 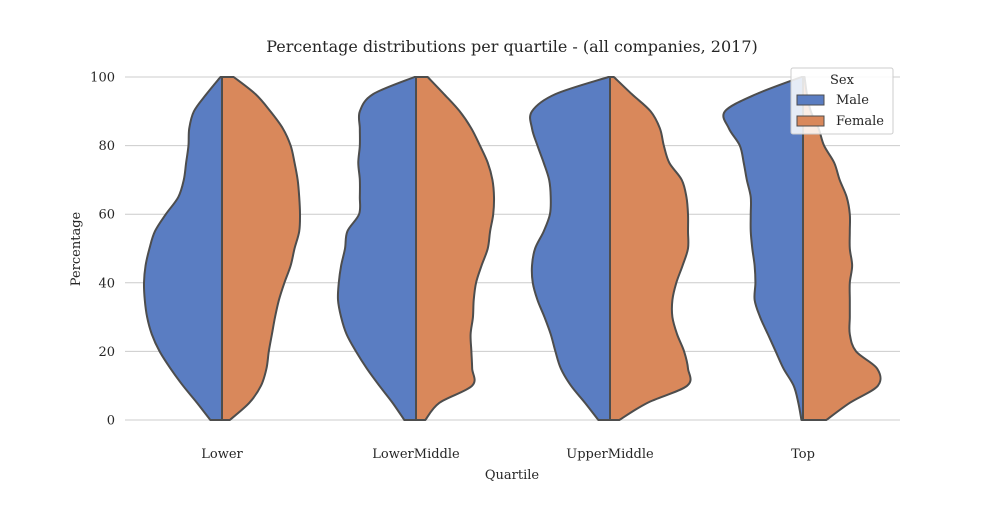 I want to click on violin-male-lowermiddle, so click(x=376, y=248).